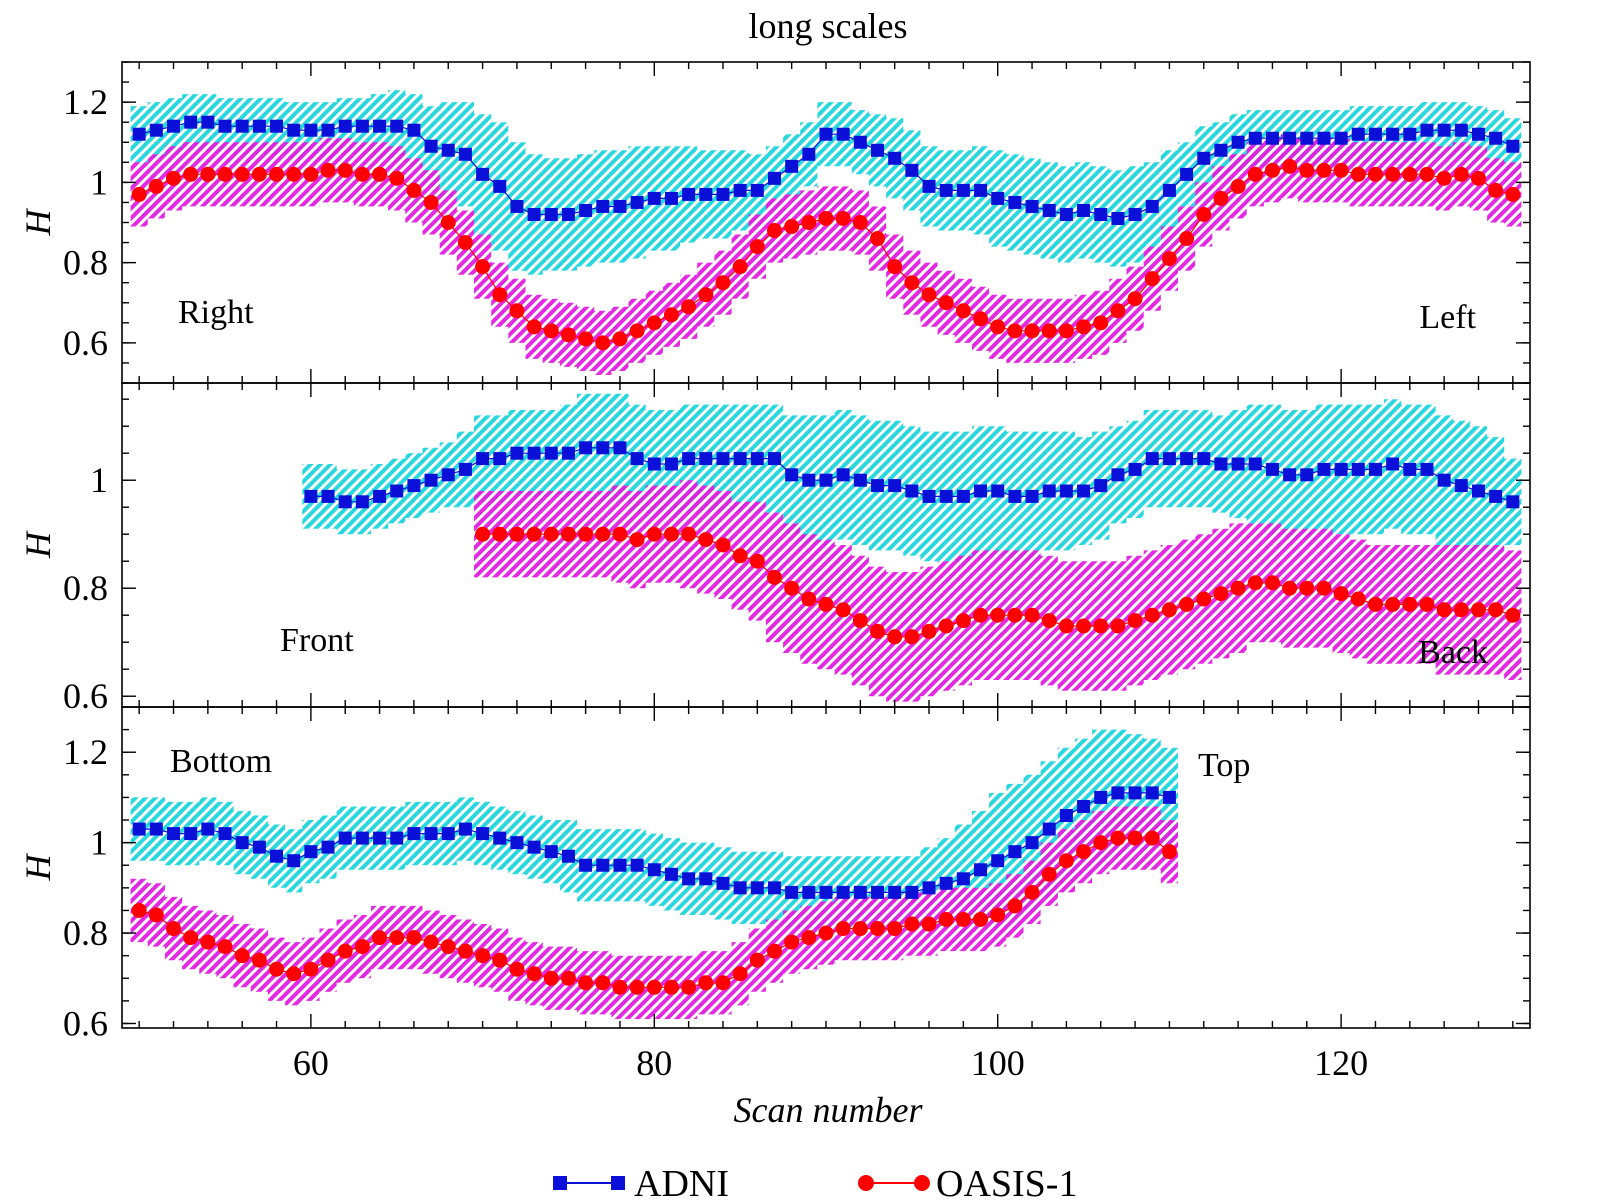 This screenshot has width=1600, height=1200. Describe the element at coordinates (1224, 765) in the screenshot. I see `annotation-top: Top` at that location.